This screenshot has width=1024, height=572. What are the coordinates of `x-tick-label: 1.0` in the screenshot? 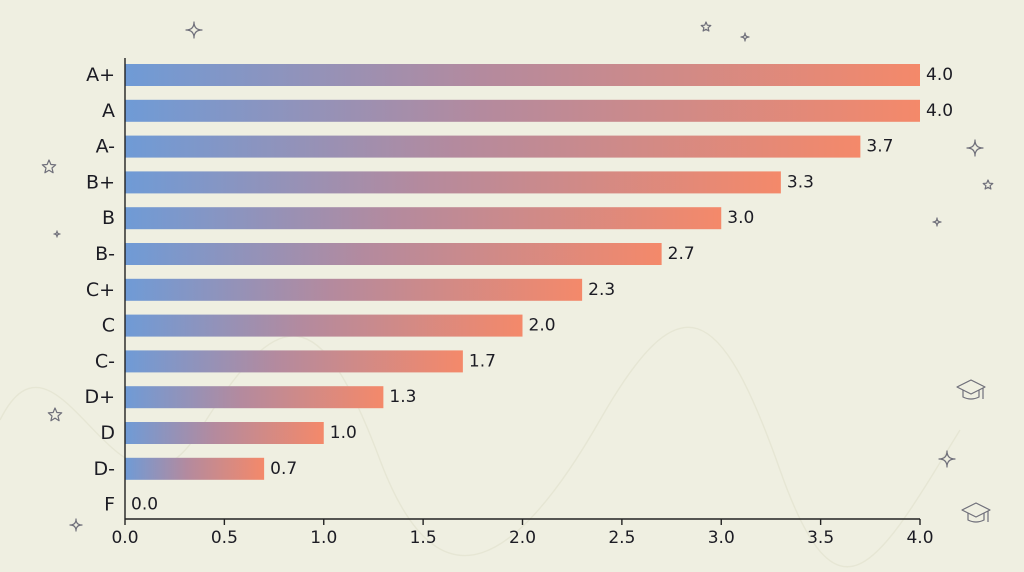 It's located at (323, 538).